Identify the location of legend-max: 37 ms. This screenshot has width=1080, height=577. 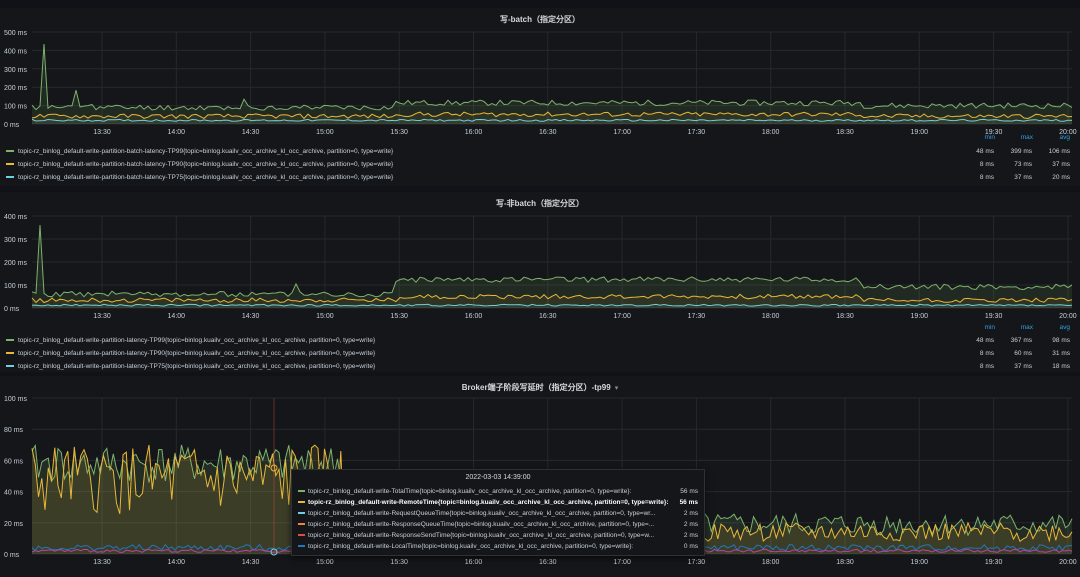
(1023, 177).